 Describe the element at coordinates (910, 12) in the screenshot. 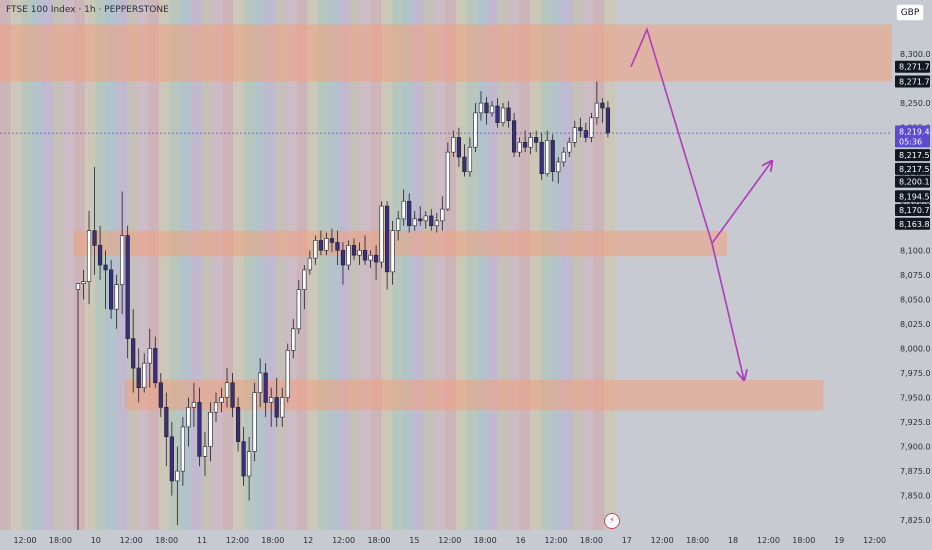

I see `currency-button: GBP` at that location.